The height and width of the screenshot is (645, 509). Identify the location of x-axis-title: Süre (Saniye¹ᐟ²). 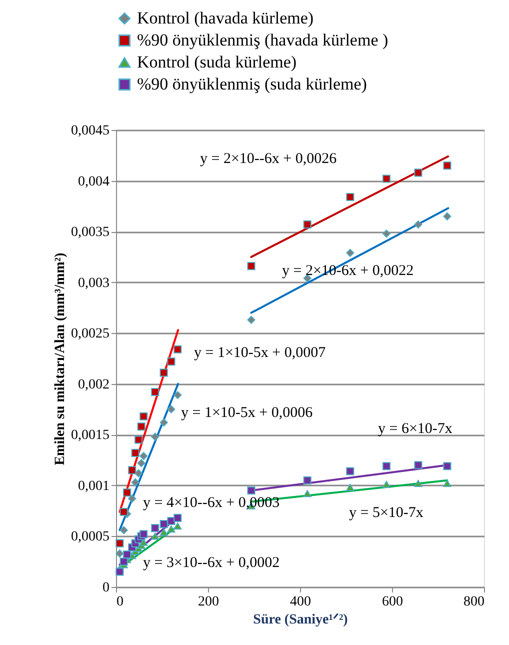
(300, 620).